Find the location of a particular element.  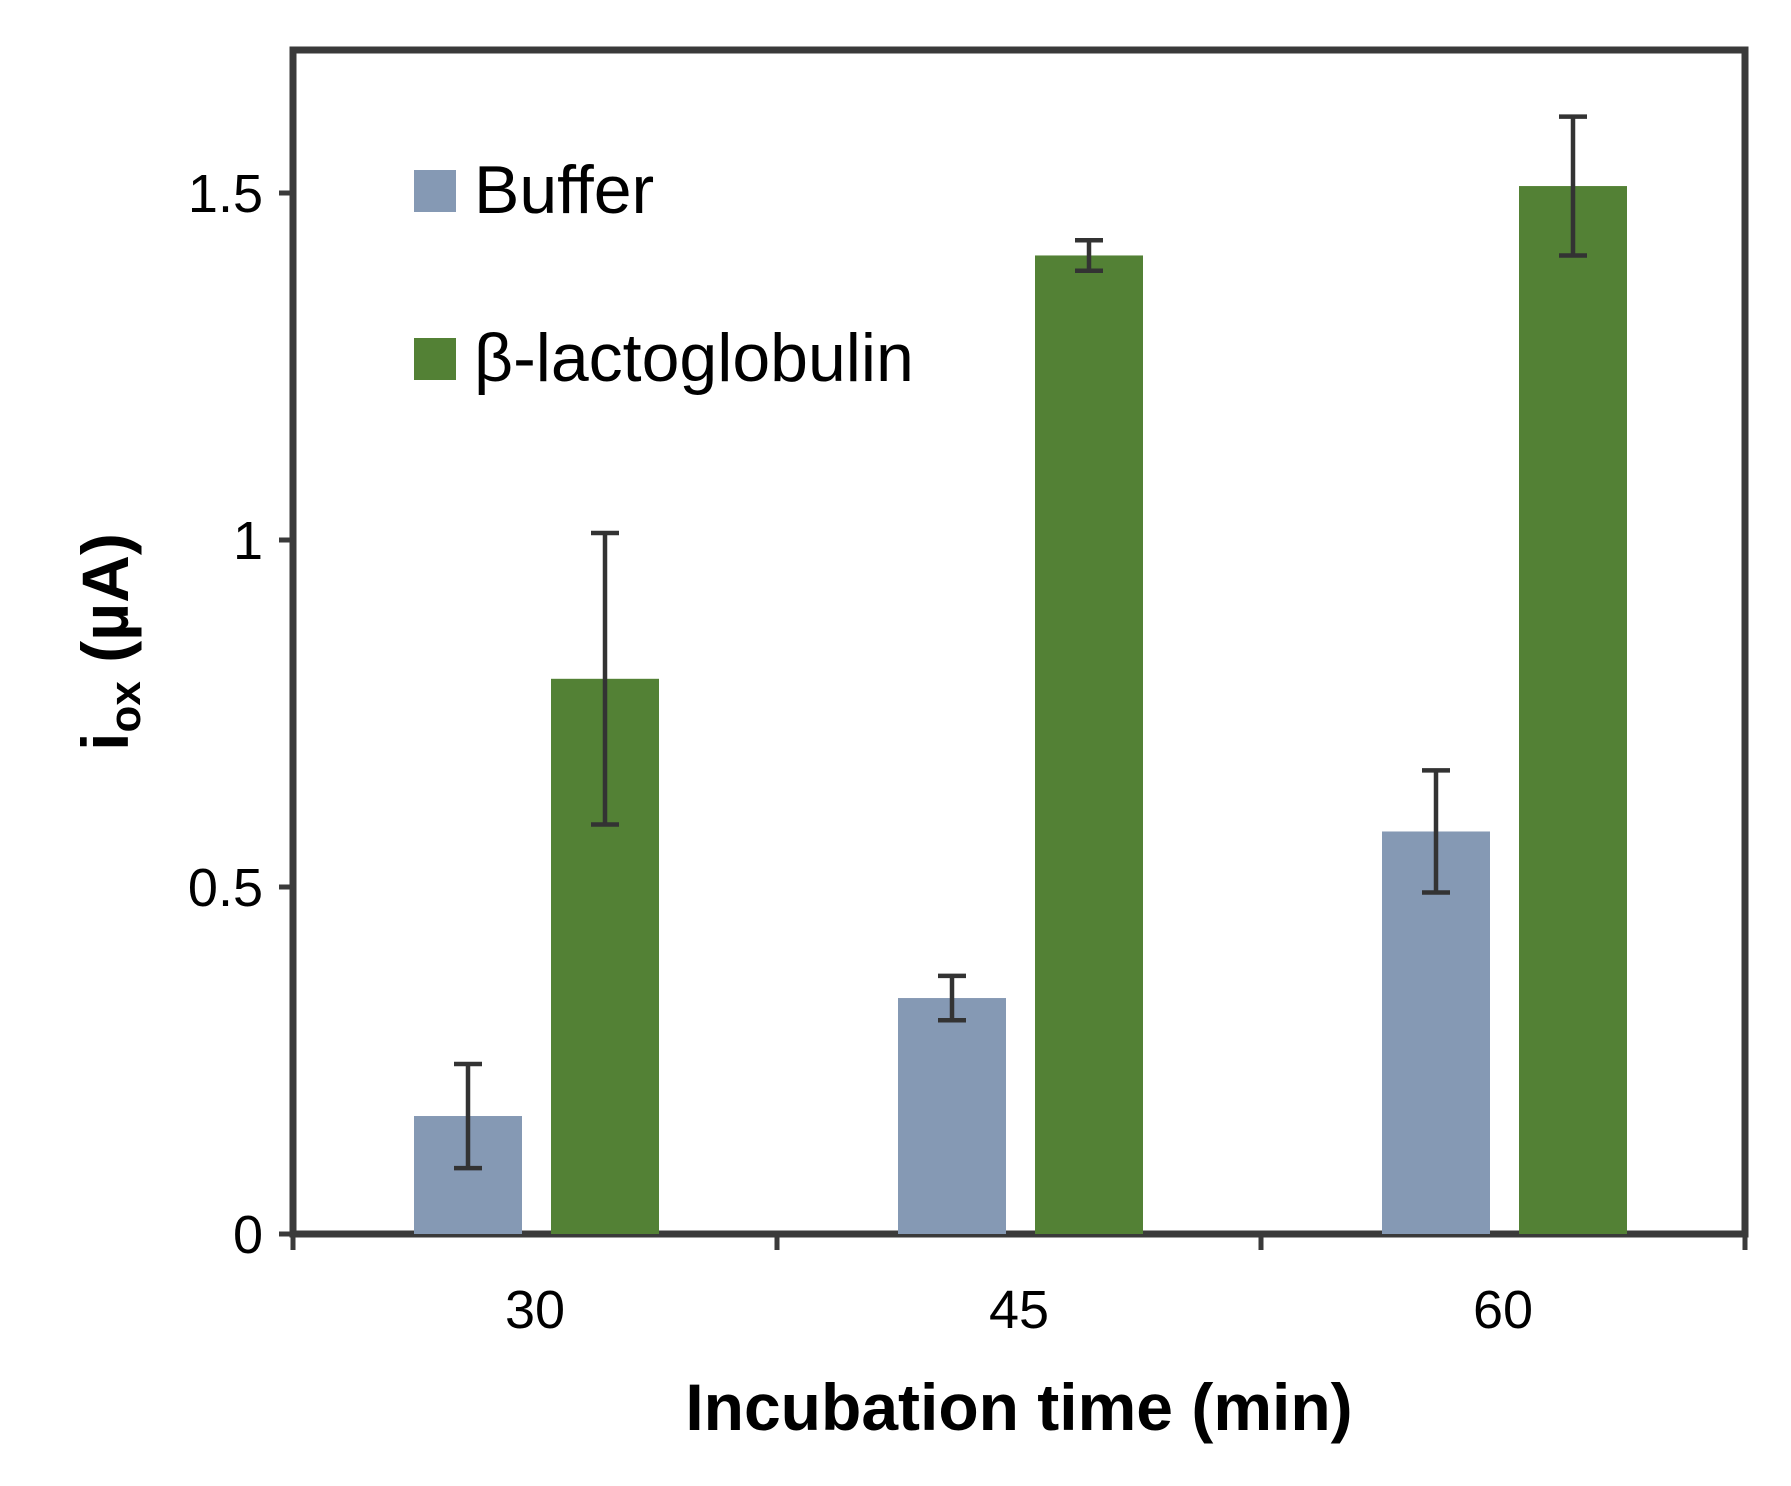

y-axis-title-main: i is located at coordinates (105, 742).